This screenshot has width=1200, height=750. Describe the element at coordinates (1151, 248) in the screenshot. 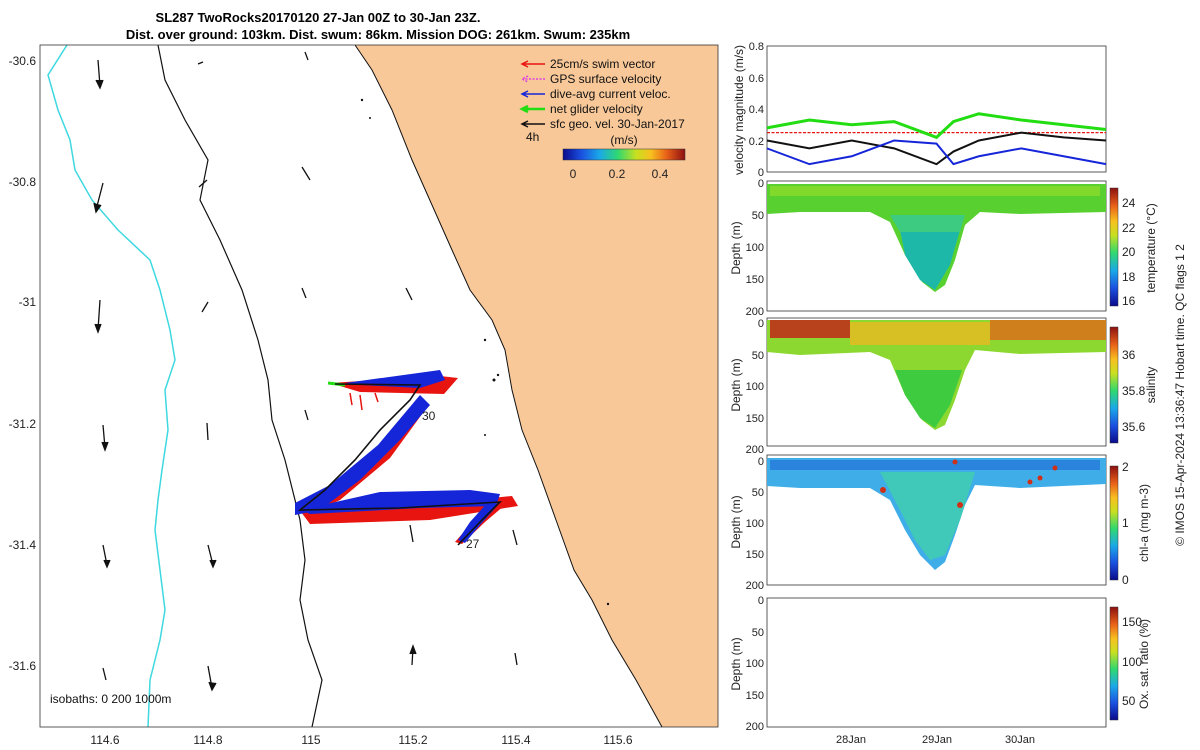

I see `temperature-cbar-label: temperature (°C)` at that location.